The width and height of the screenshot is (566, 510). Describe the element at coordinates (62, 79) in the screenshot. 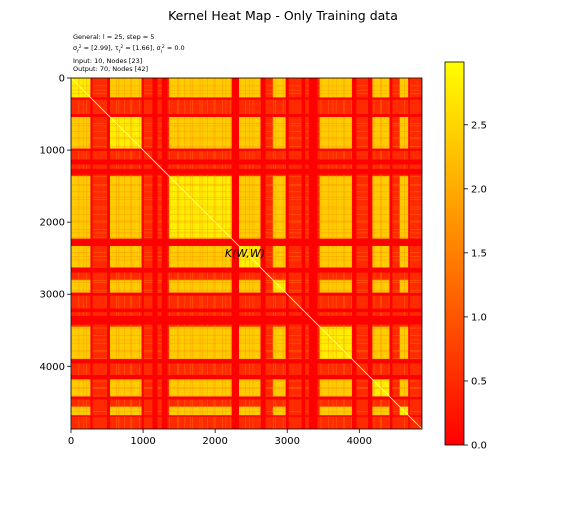

I see `y-tick-label: 0` at that location.